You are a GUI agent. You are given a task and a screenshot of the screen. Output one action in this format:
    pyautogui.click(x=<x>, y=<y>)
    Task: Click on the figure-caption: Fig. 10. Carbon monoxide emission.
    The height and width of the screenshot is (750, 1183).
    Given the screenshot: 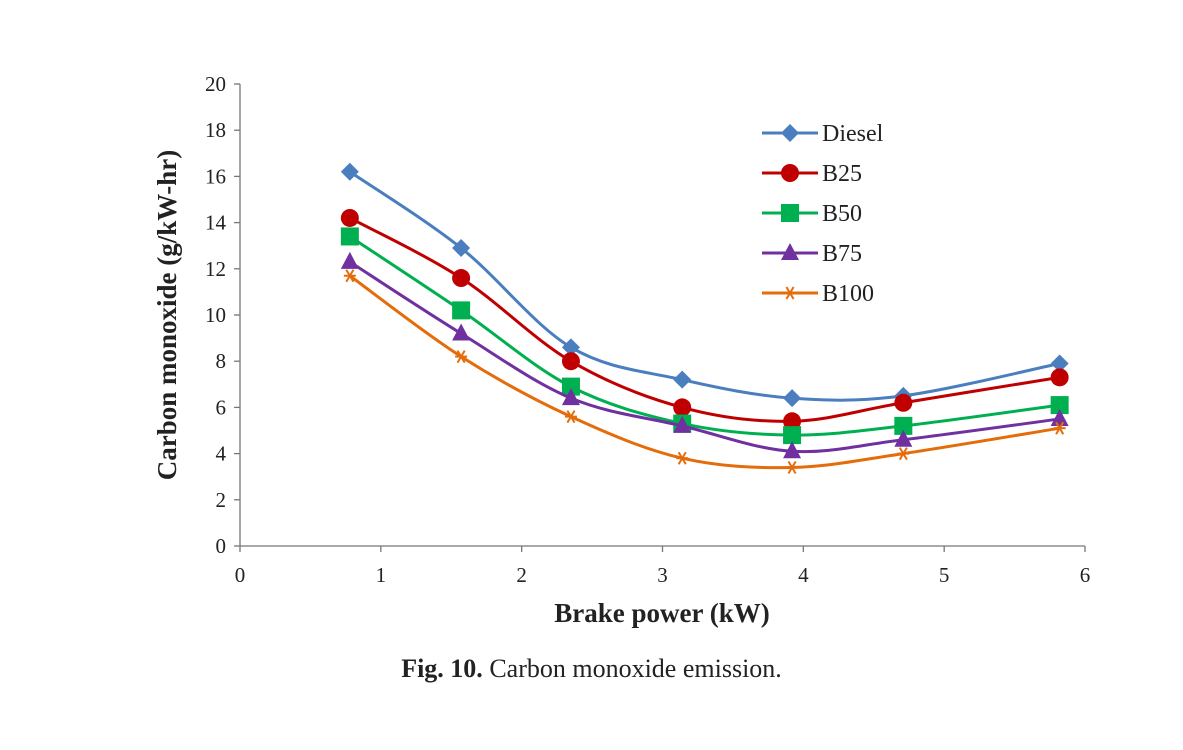 What is the action you would take?
    pyautogui.click(x=591, y=669)
    